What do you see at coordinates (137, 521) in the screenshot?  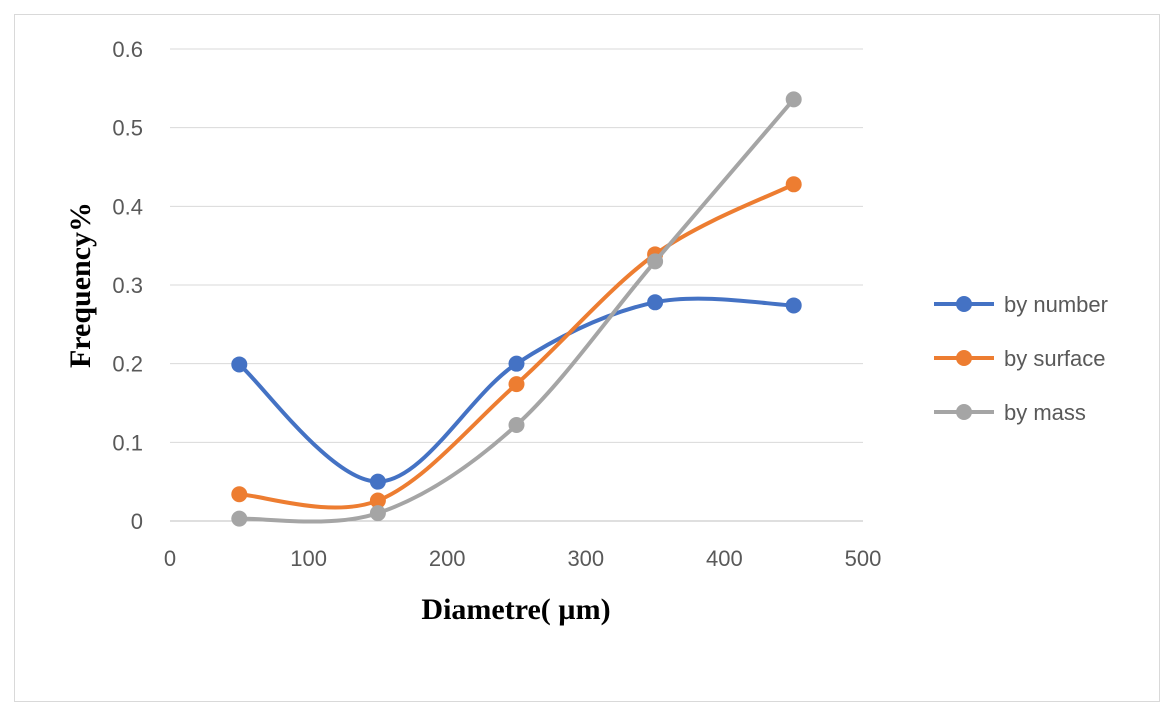 I see `y-tick-label: 0` at bounding box center [137, 521].